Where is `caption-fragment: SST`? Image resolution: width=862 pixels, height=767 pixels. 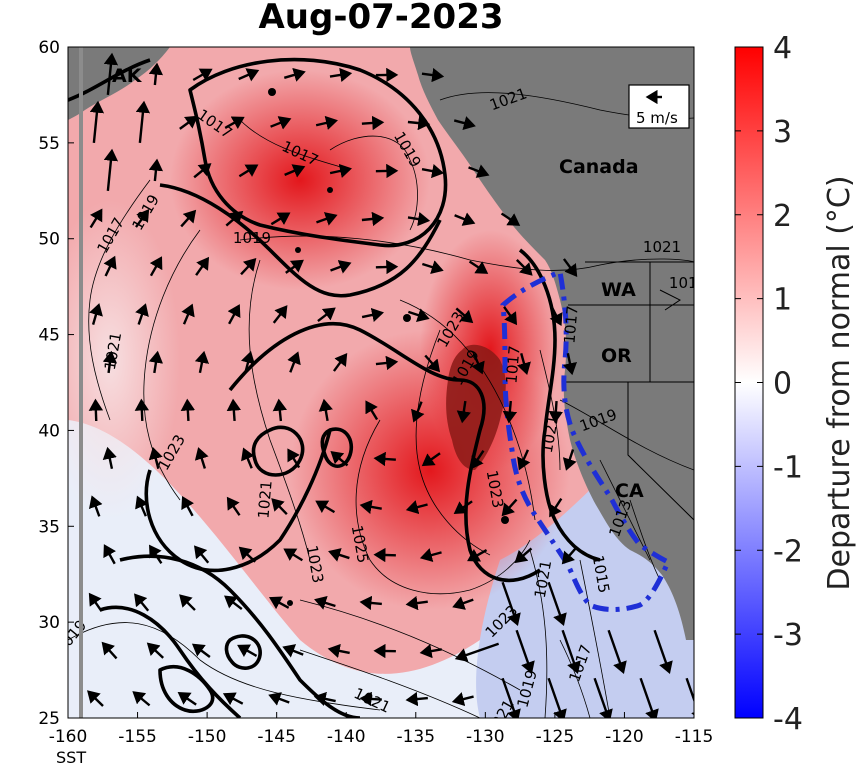
caption-fragment: SST is located at coordinates (71, 757).